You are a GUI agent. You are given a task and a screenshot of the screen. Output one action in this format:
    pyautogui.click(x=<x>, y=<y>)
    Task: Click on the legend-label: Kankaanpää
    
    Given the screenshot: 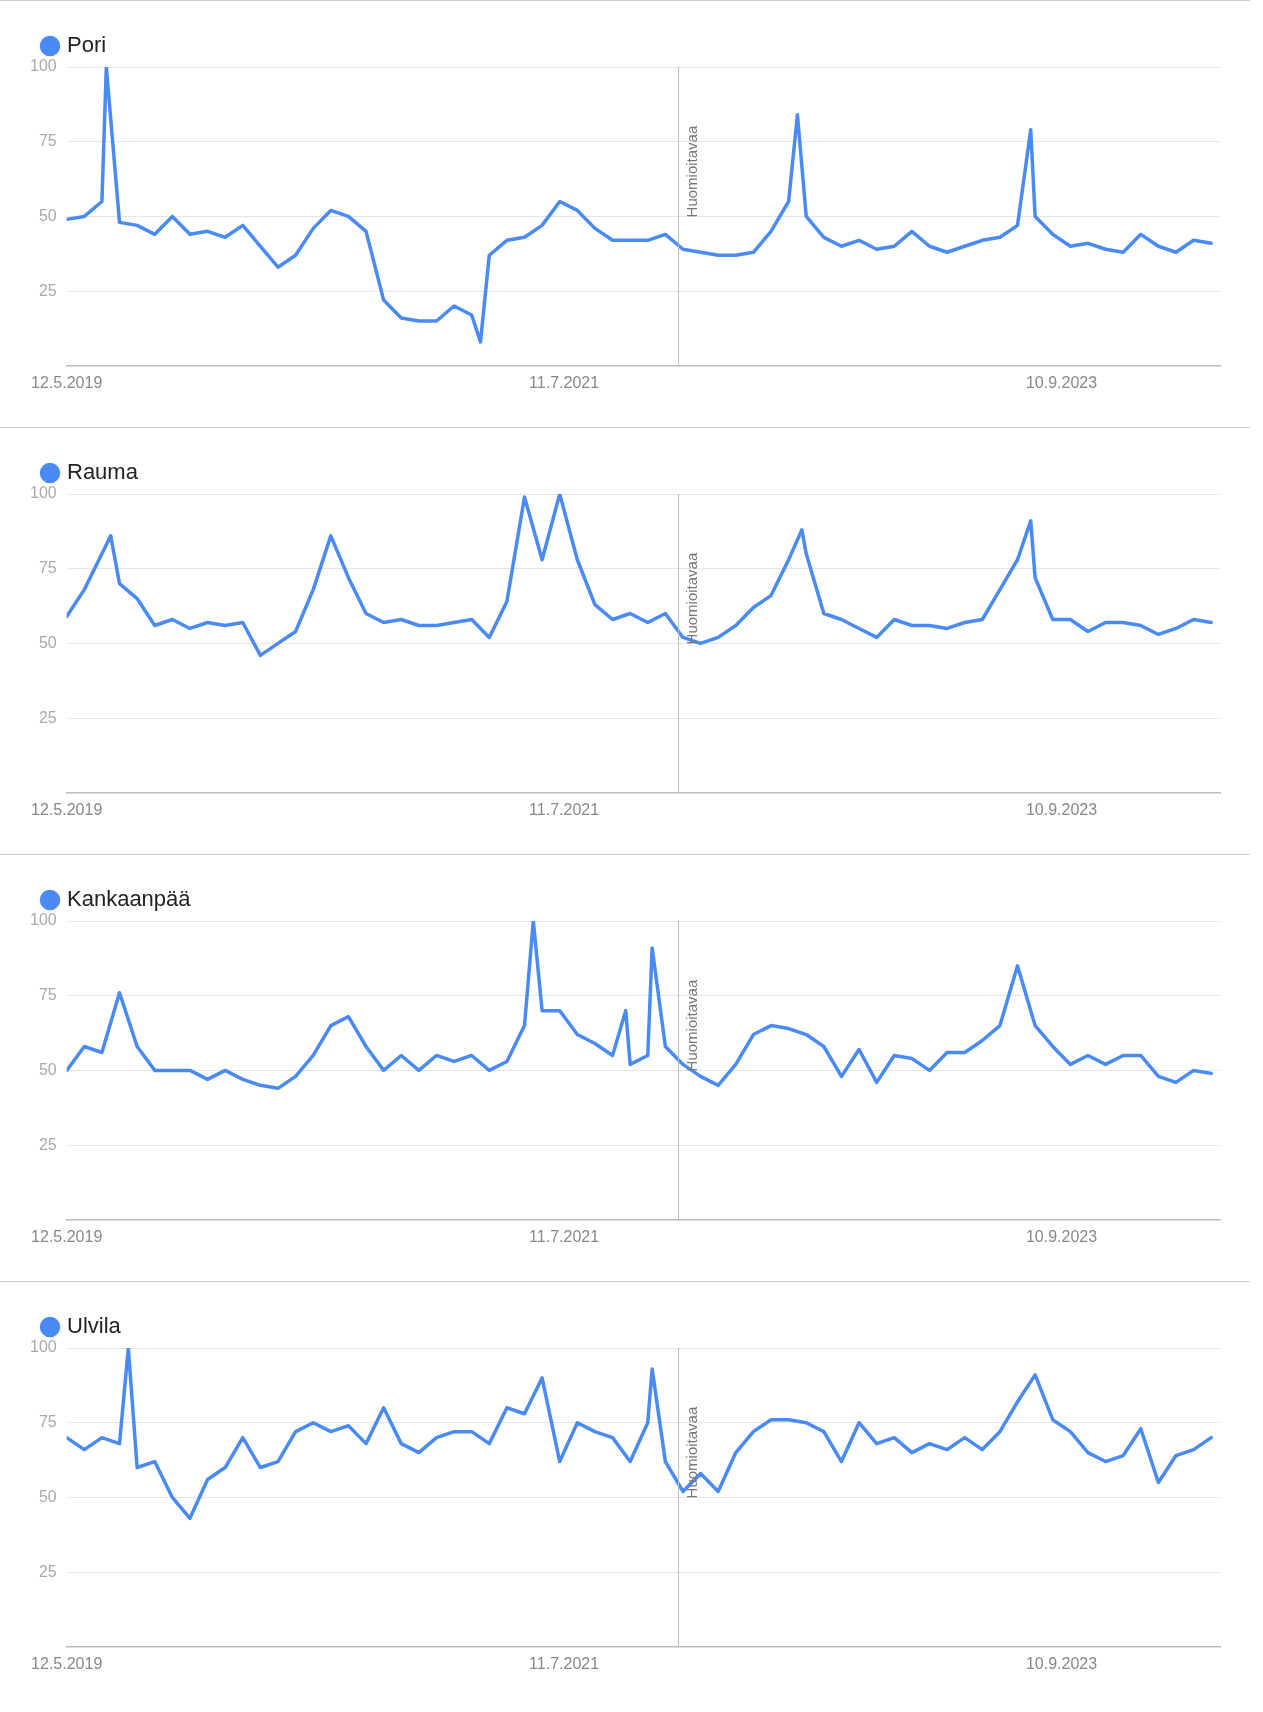 What is the action you would take?
    pyautogui.click(x=129, y=899)
    